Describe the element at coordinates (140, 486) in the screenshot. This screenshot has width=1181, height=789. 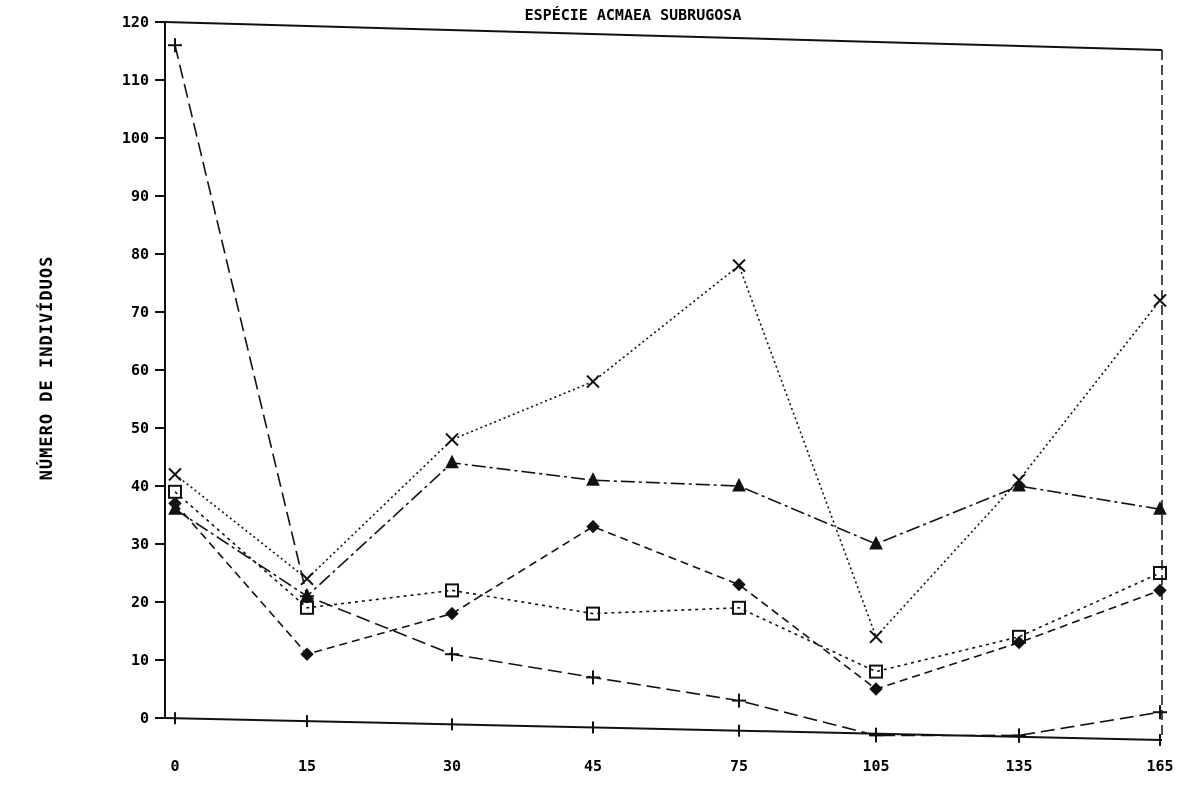
I see `y-tick-label: 40` at that location.